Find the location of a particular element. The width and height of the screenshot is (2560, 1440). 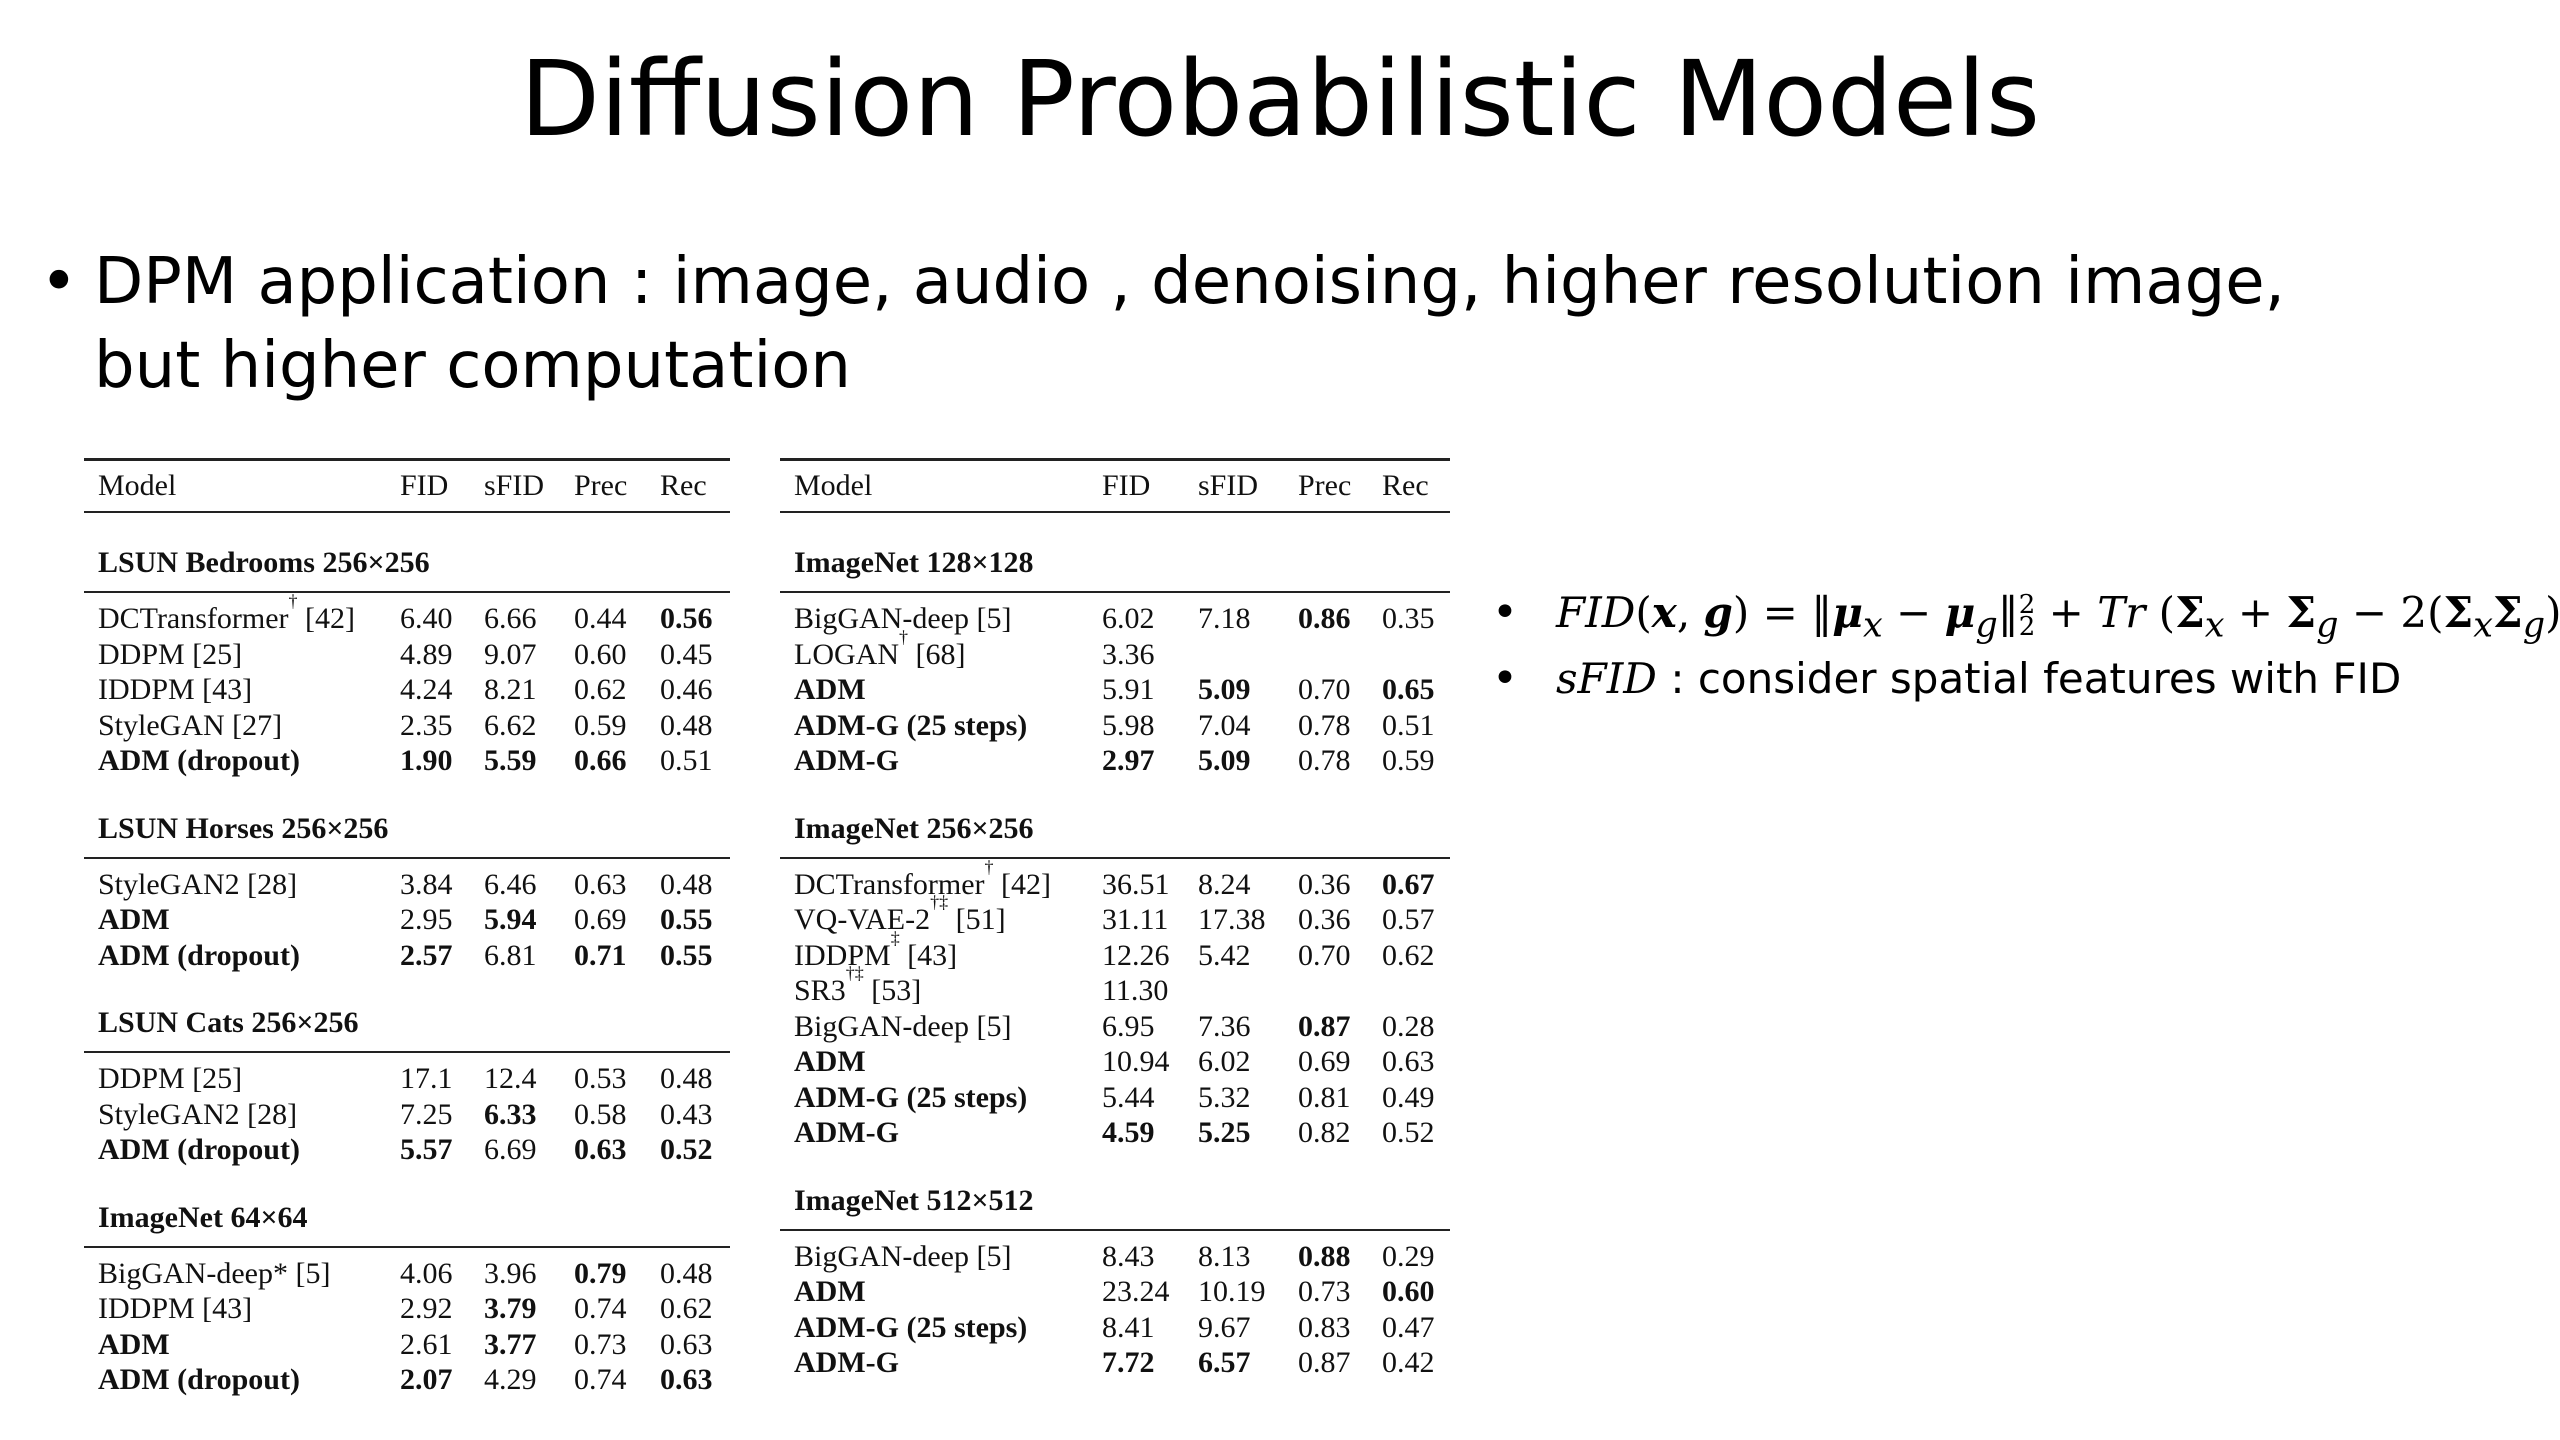

column-header: Model is located at coordinates (833, 485).